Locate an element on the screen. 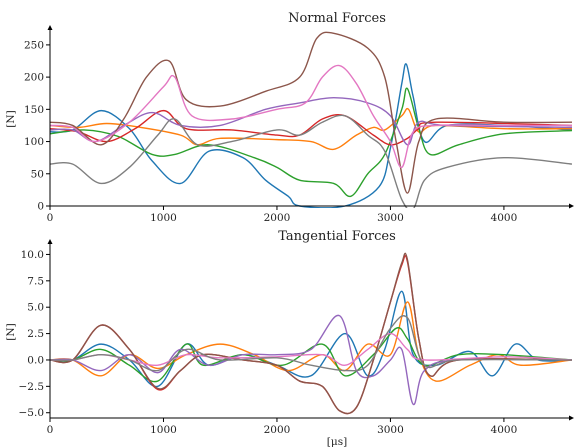 The height and width of the screenshot is (447, 574). y-tick-label: 2.5 is located at coordinates (35, 334).